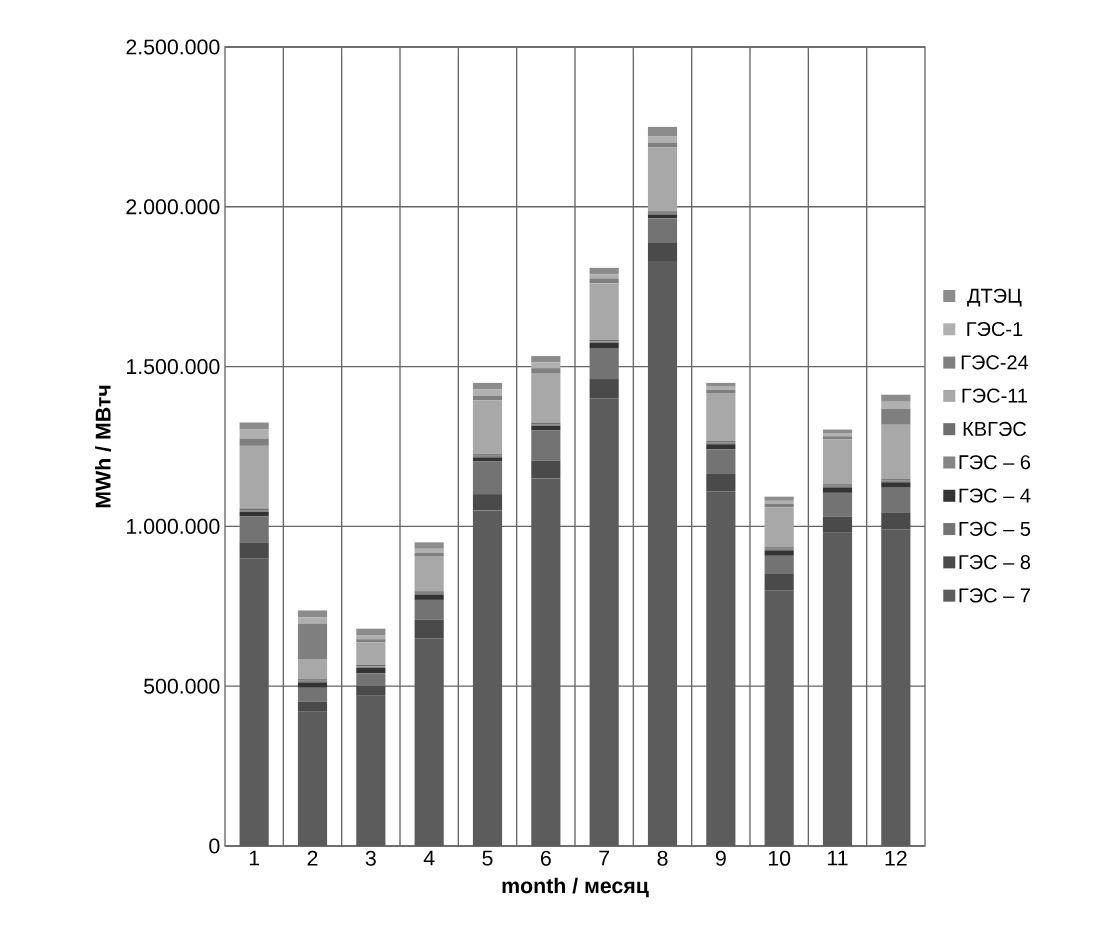 This screenshot has height=927, width=1108. What do you see at coordinates (487, 858) in the screenshot?
I see `x-tick-label: 5` at bounding box center [487, 858].